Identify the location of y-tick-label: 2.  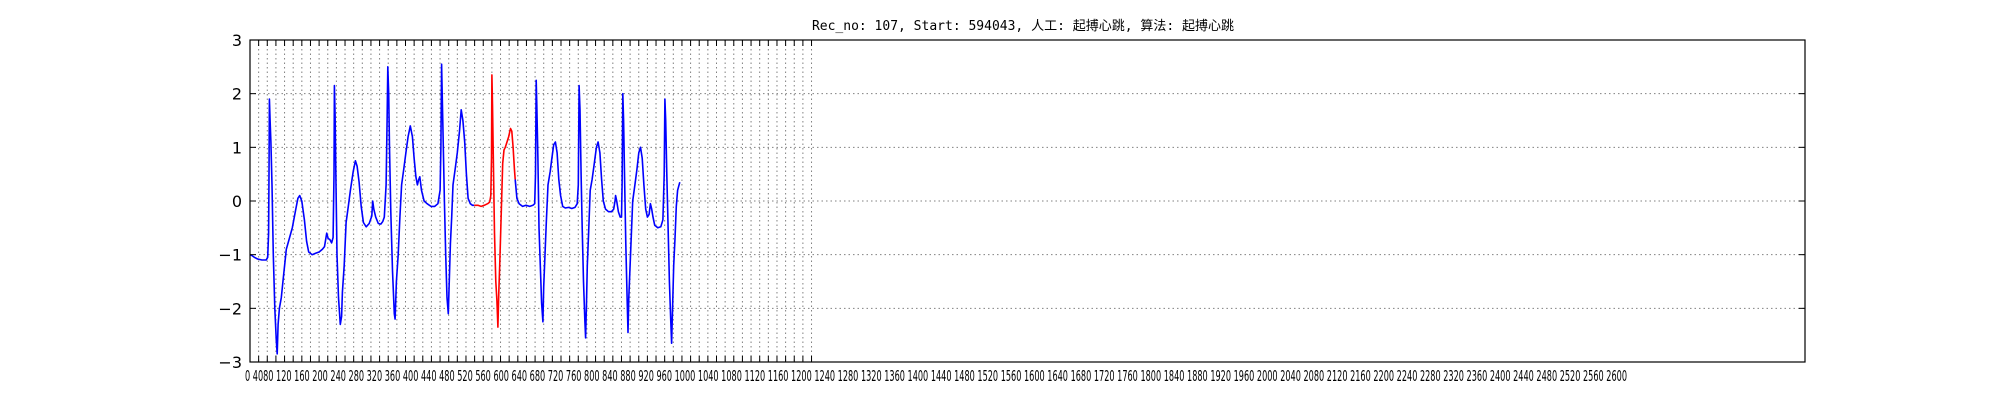
(237, 94).